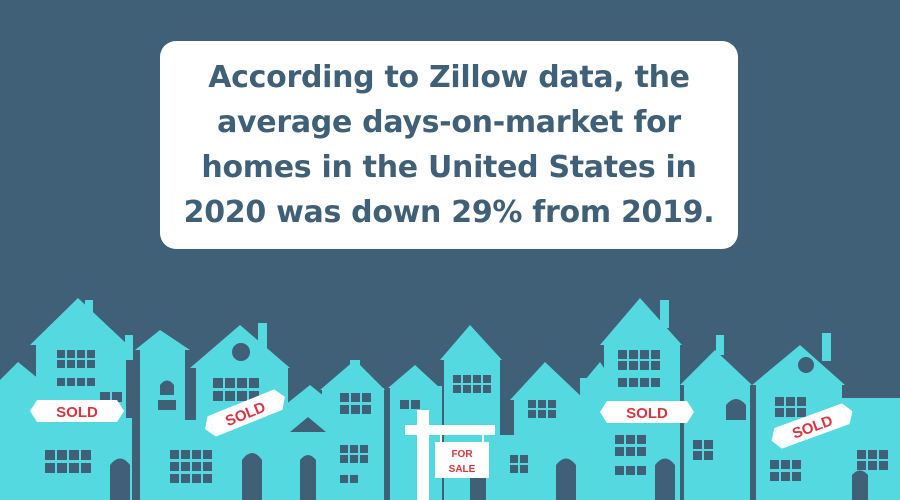 This screenshot has width=900, height=500. I want to click on sold-sign-3: SOLD, so click(647, 412).